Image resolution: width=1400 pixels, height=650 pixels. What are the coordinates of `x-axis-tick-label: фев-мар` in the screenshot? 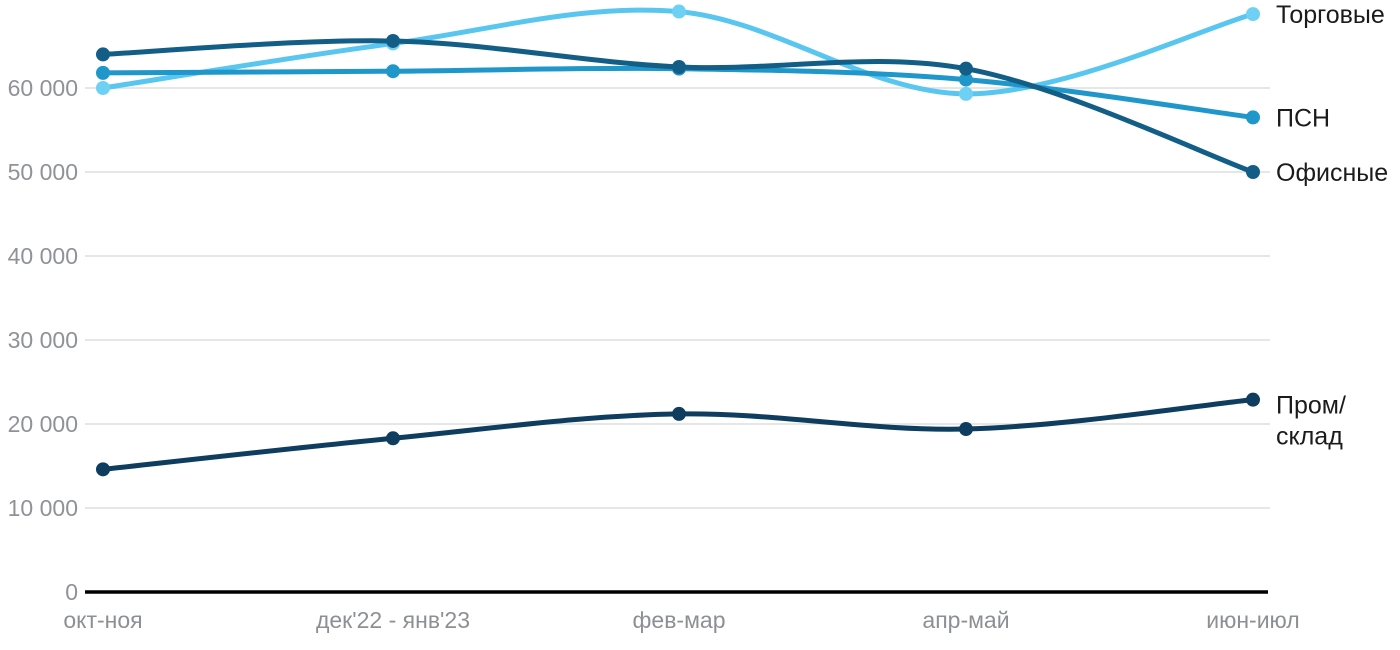 It's located at (679, 620).